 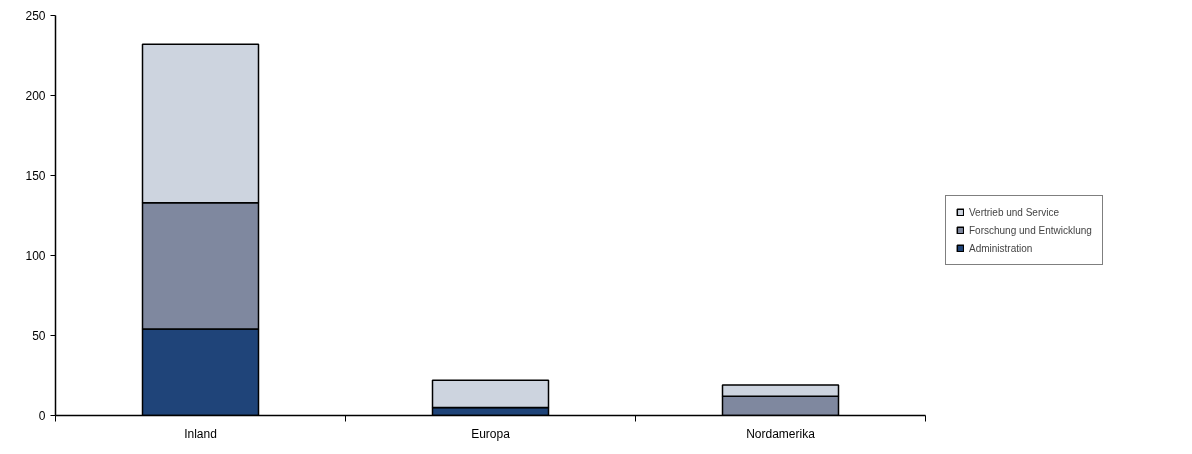 What do you see at coordinates (35, 96) in the screenshot?
I see `y-tick-label: 200` at bounding box center [35, 96].